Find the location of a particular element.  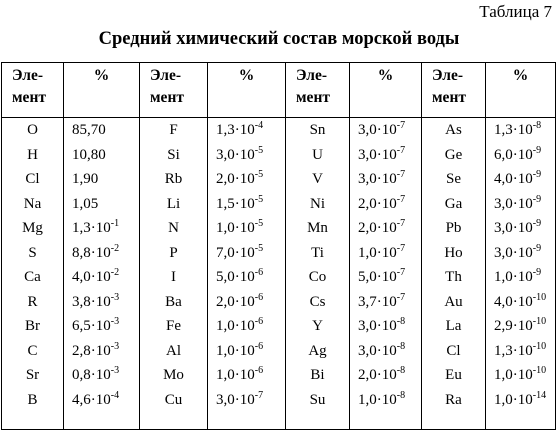

percent-value: 10,80 is located at coordinates (101, 155).